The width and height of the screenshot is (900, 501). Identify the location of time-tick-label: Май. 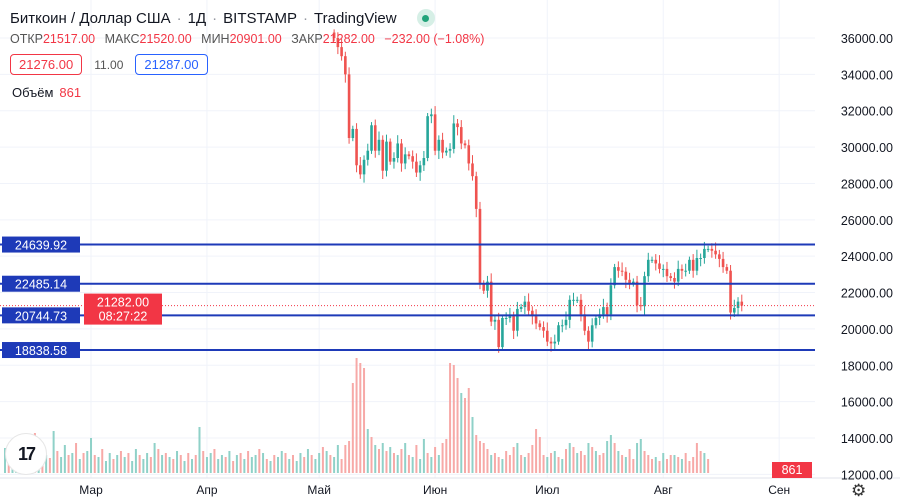
(319, 490).